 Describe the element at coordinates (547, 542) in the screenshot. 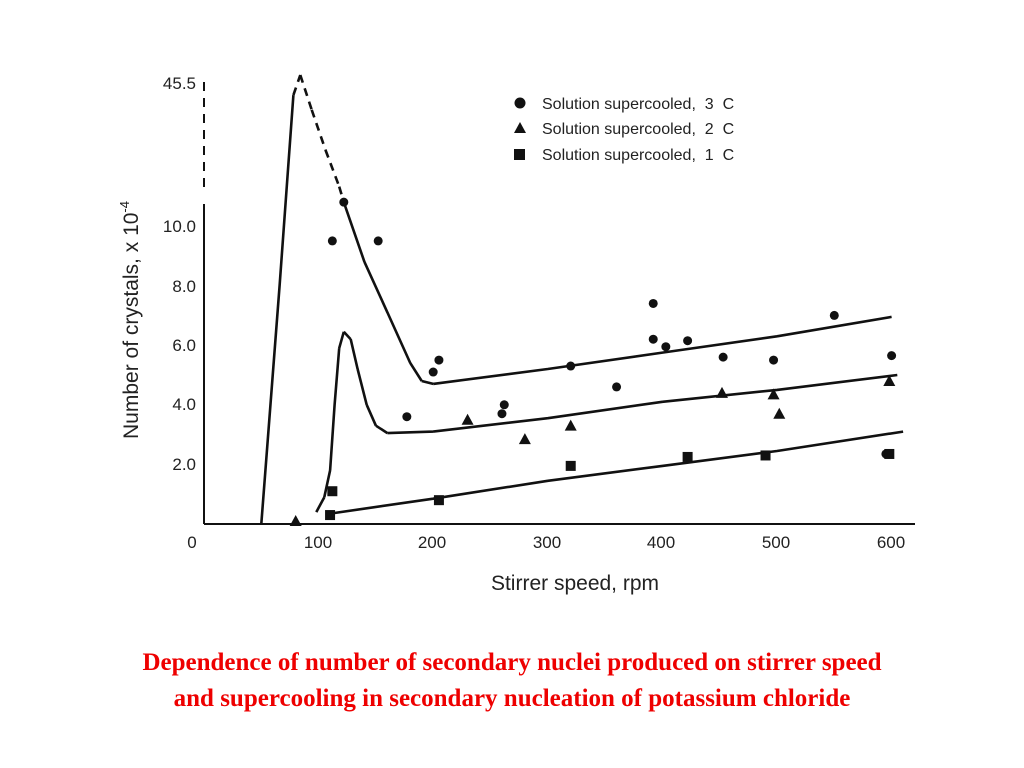

I see `x-tick-label-300: 300` at that location.